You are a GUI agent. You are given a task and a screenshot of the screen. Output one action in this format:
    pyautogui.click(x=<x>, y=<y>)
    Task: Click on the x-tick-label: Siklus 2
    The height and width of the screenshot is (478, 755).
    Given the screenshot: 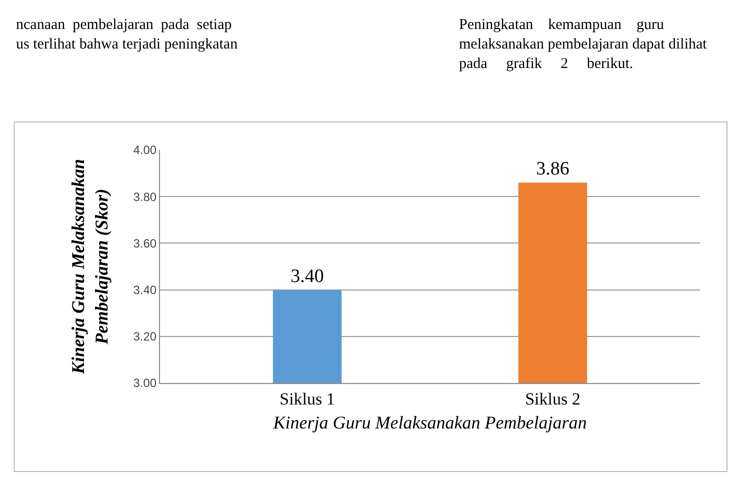 What is the action you would take?
    pyautogui.click(x=552, y=398)
    